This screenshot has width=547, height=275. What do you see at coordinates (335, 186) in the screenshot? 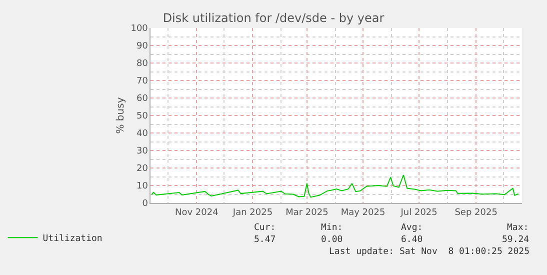
I see `line-series` at bounding box center [335, 186].